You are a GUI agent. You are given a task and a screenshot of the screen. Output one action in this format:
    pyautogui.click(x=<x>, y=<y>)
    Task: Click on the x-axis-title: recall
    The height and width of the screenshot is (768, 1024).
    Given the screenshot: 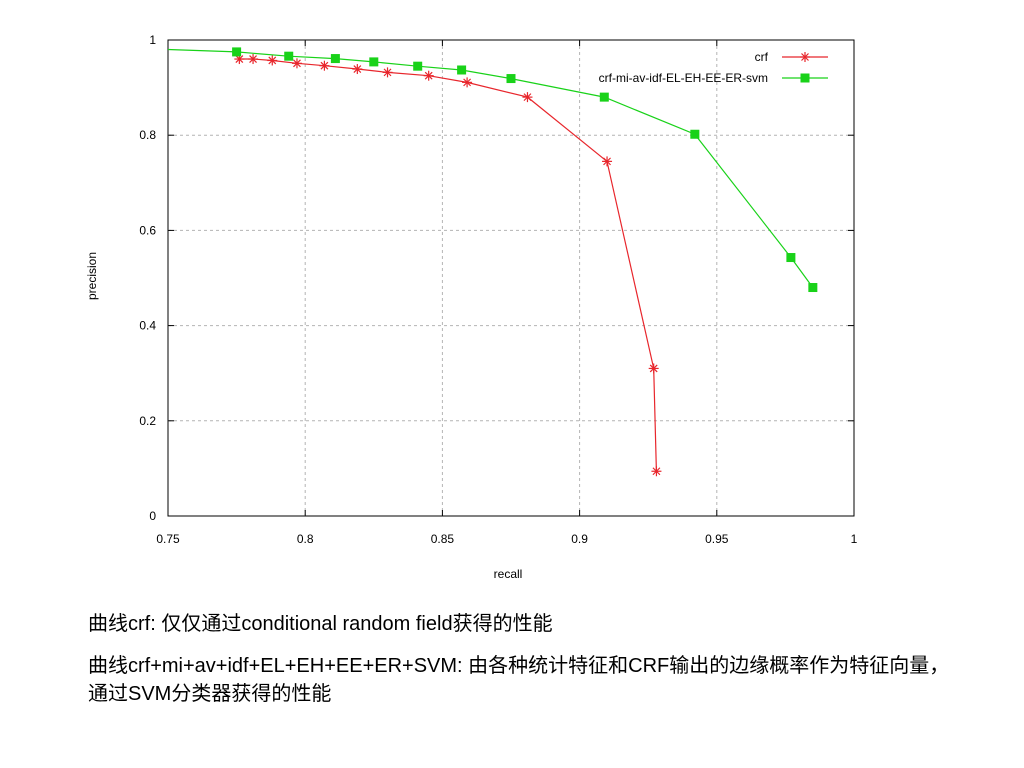 What is the action you would take?
    pyautogui.click(x=508, y=574)
    